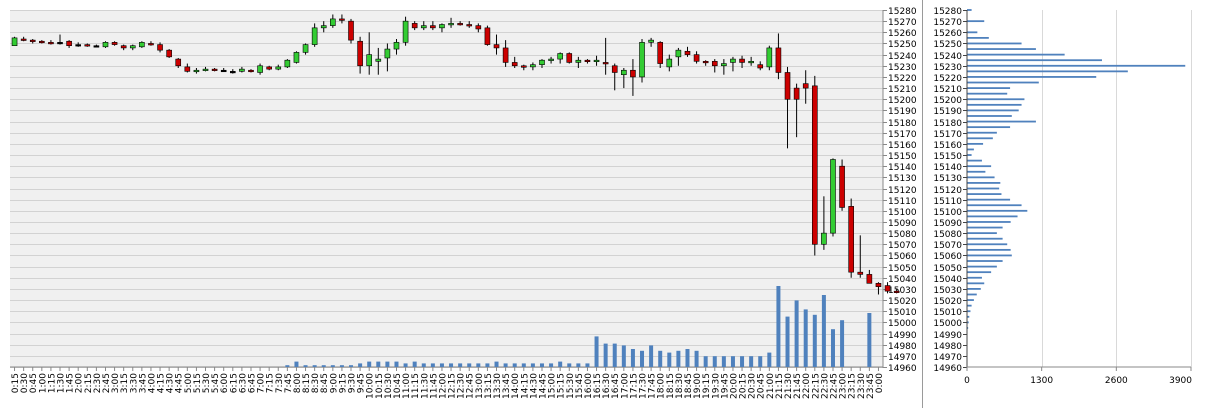 This screenshot has height=408, width=1212. What do you see at coordinates (902, 135) in the screenshot?
I see `y-tick-label: 15170` at bounding box center [902, 135].